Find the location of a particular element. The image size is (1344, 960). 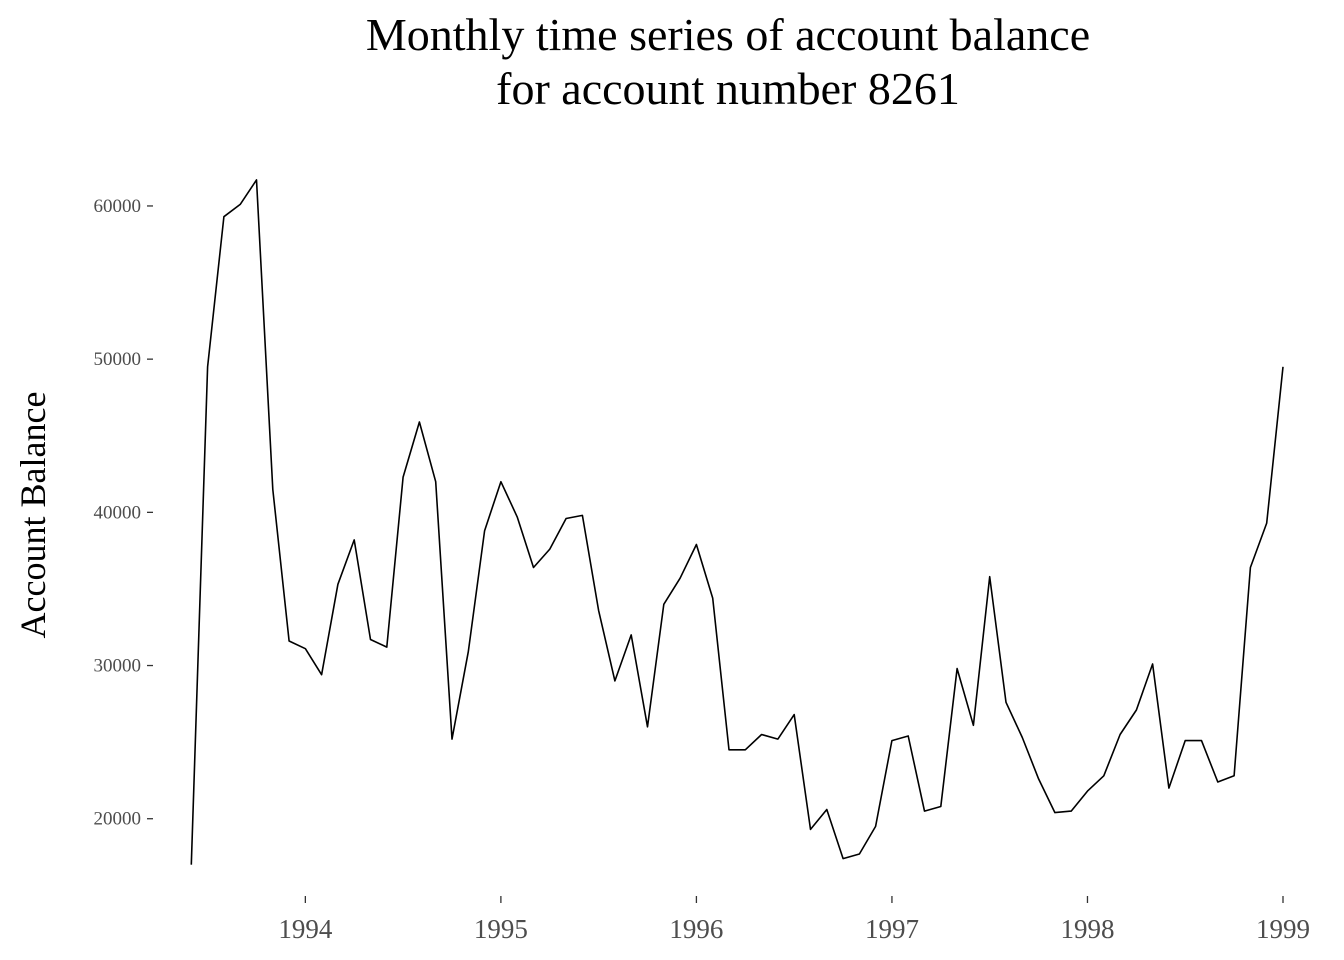

chart-title-line-1: Monthly time series of account balance is located at coordinates (728, 34).